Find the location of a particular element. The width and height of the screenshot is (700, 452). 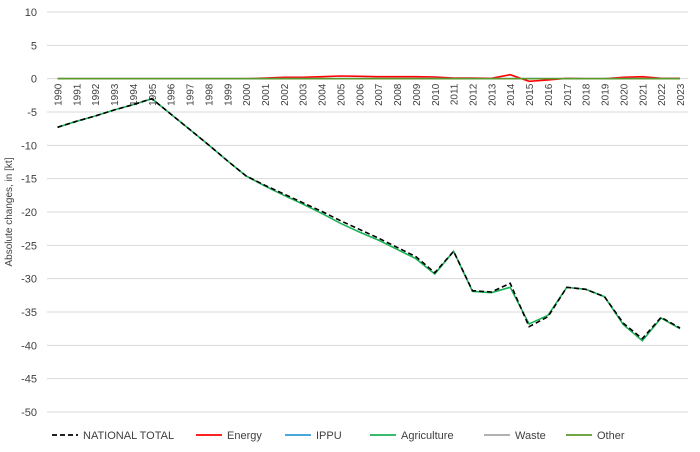

x-tick-label: 1998 is located at coordinates (209, 94).